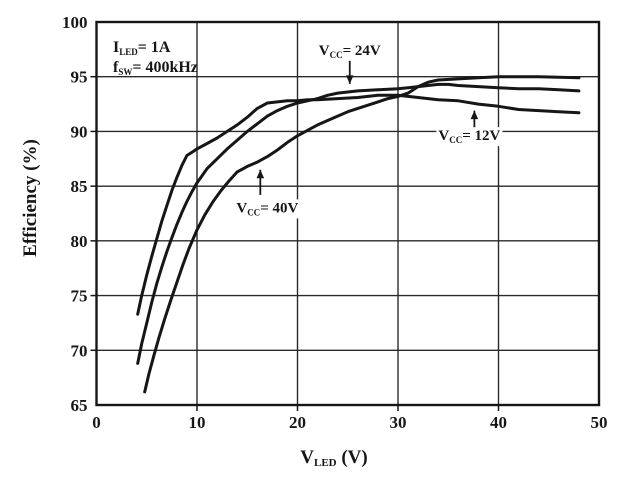 The height and width of the screenshot is (480, 629). Describe the element at coordinates (474, 115) in the screenshot. I see `arrowhead-vcc-12v` at that location.